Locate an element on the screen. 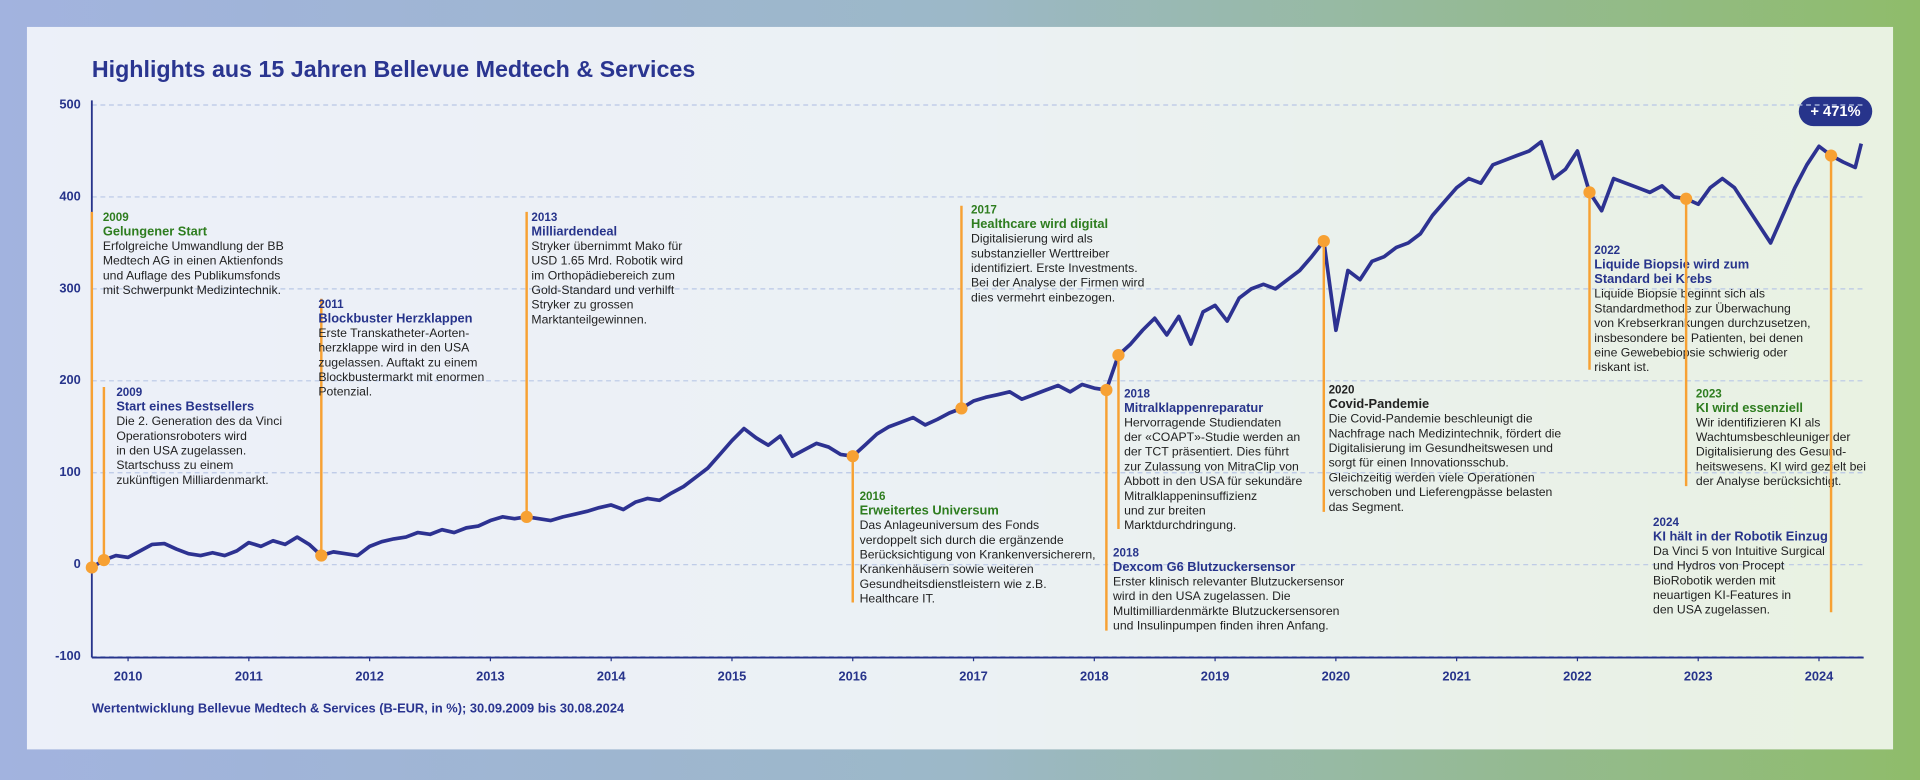 The width and height of the screenshot is (1920, 780). event-text: zugelassen. Auftakt zu einem is located at coordinates (397, 362).